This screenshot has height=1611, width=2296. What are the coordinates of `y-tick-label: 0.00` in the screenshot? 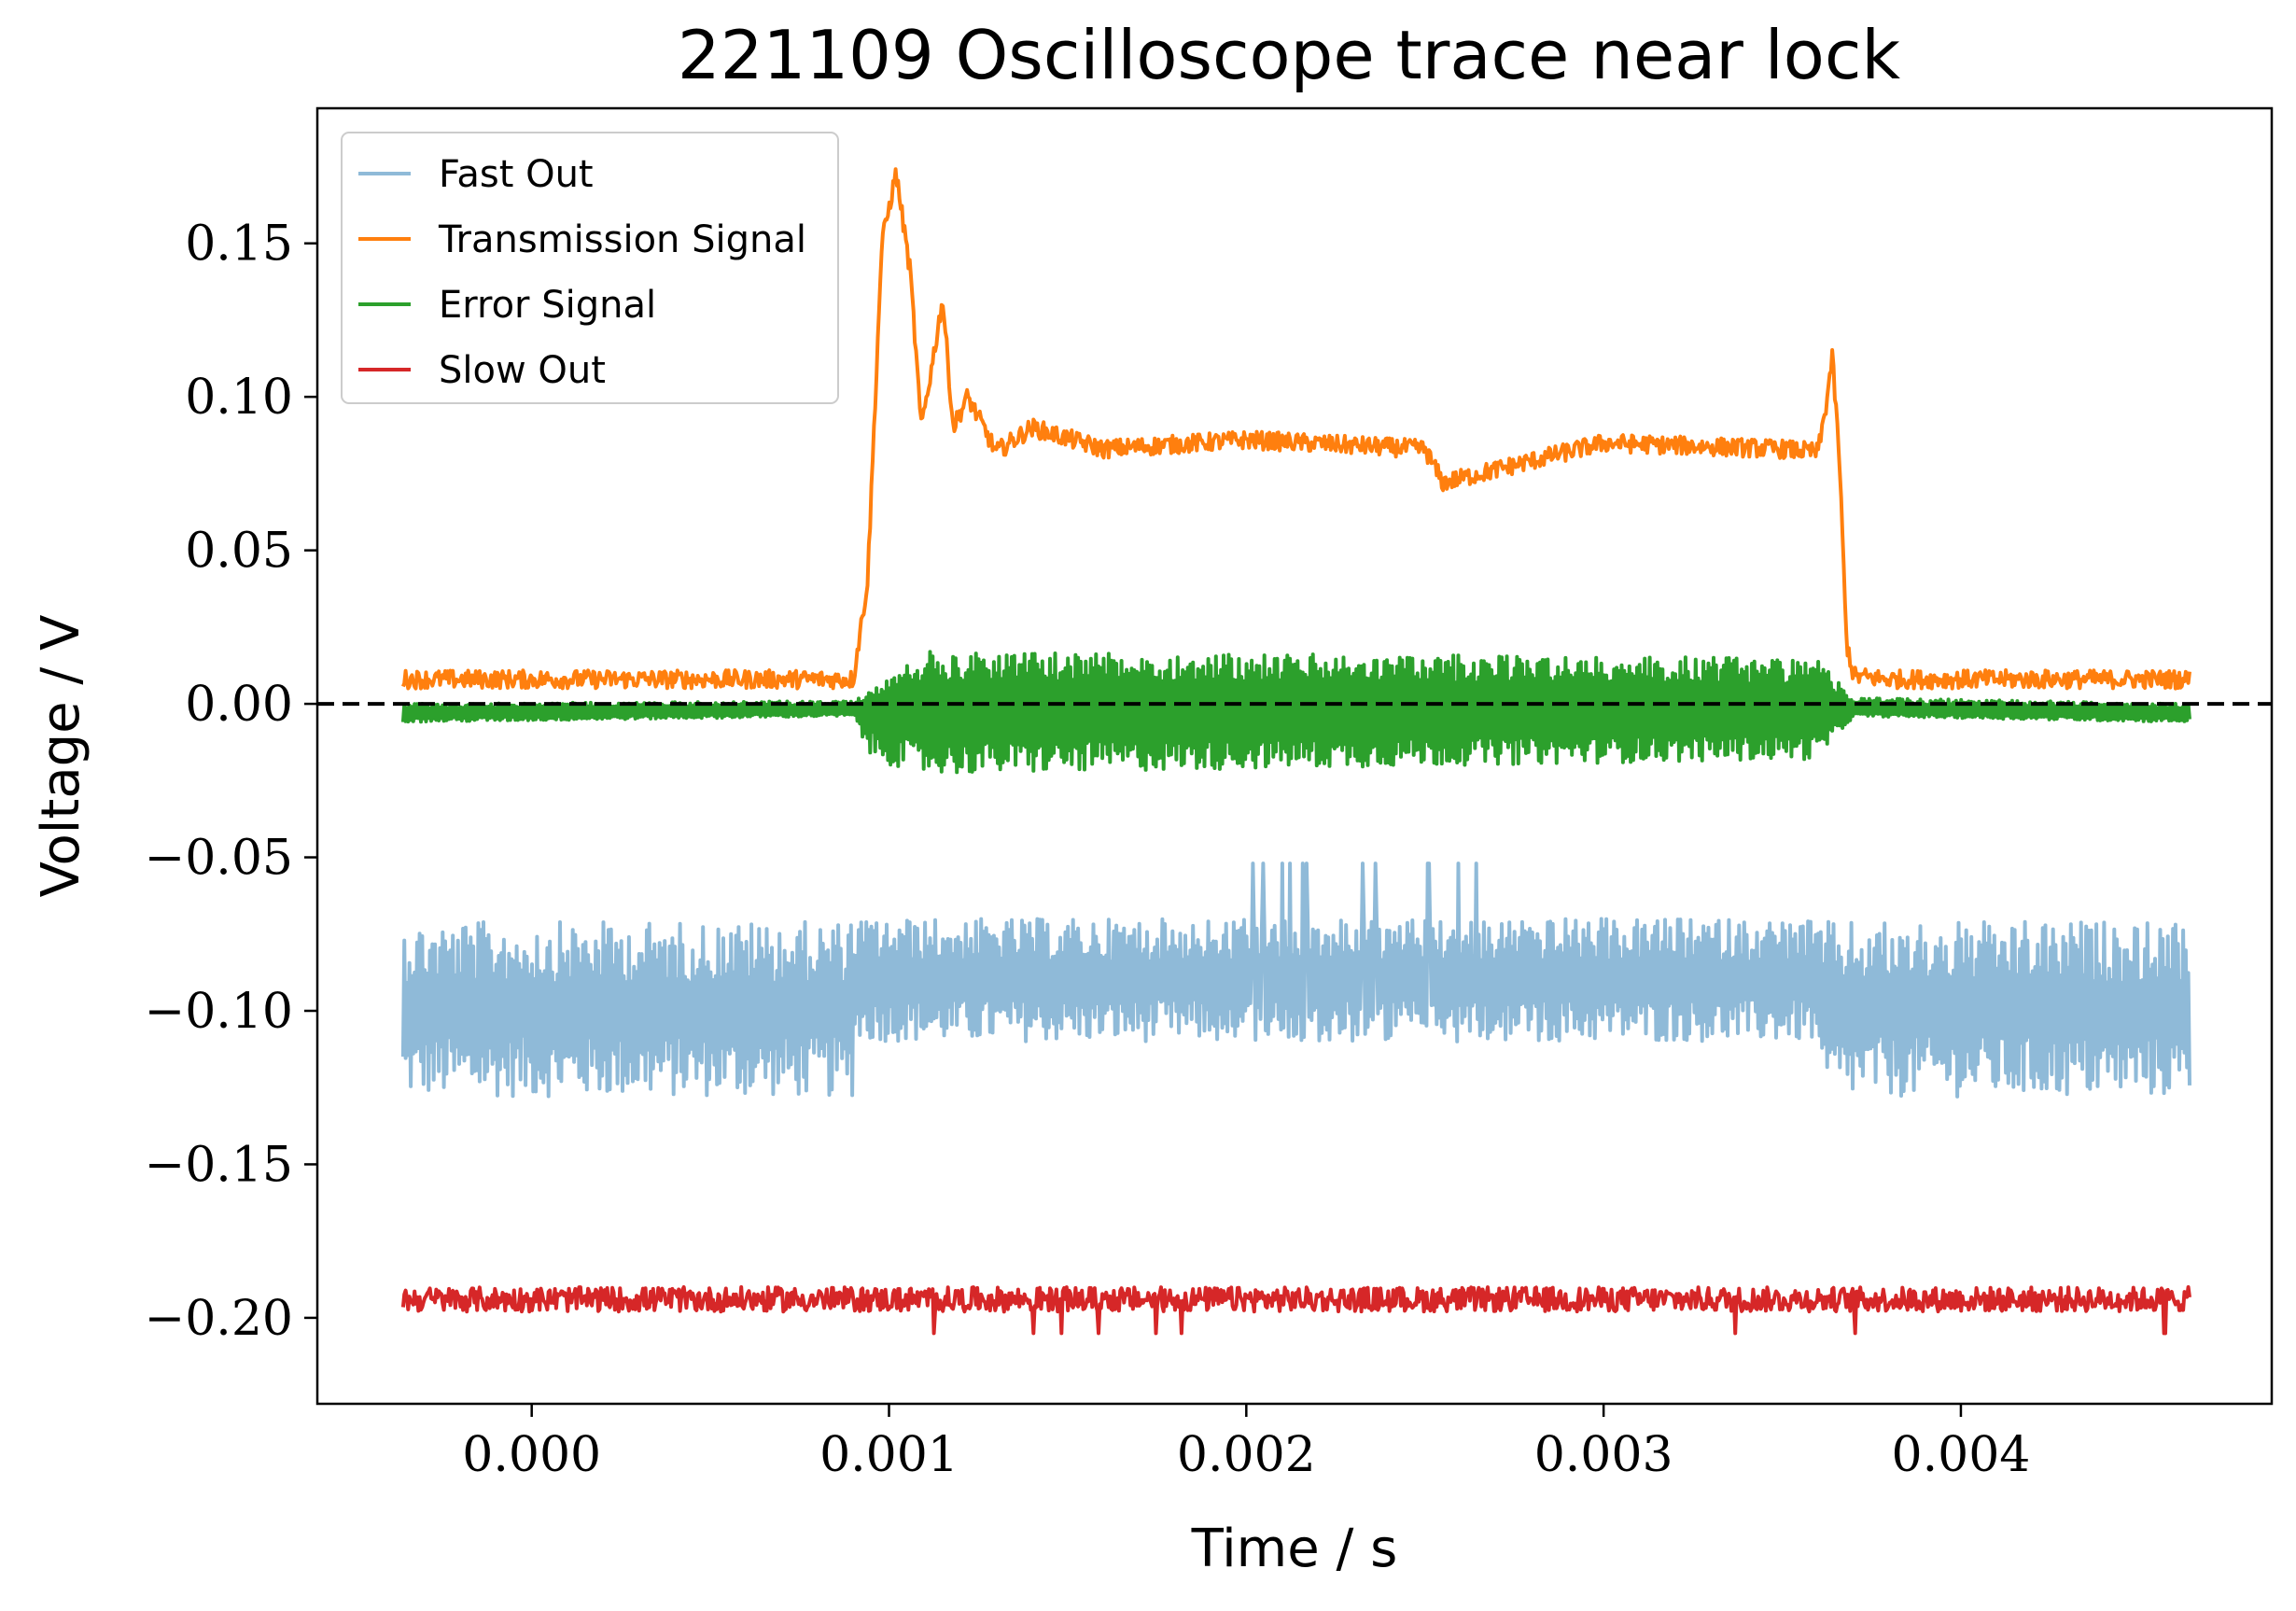 It's located at (239, 705).